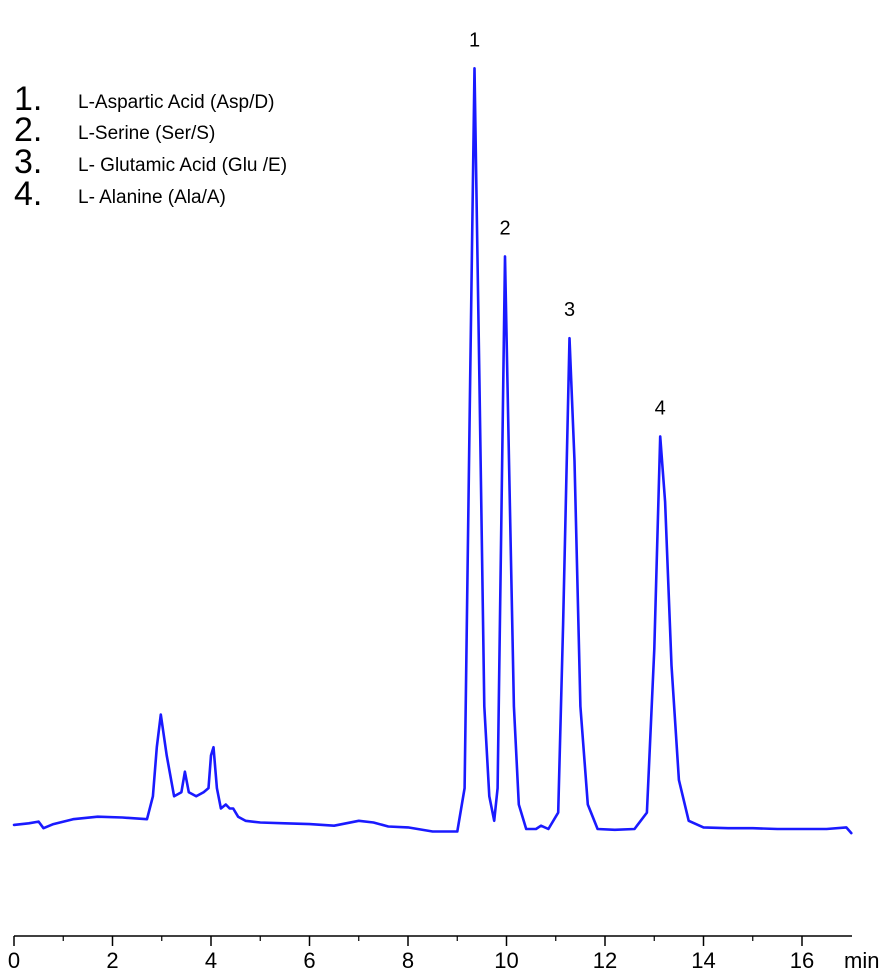  I want to click on x-tick-label-2: 2, so click(112, 960).